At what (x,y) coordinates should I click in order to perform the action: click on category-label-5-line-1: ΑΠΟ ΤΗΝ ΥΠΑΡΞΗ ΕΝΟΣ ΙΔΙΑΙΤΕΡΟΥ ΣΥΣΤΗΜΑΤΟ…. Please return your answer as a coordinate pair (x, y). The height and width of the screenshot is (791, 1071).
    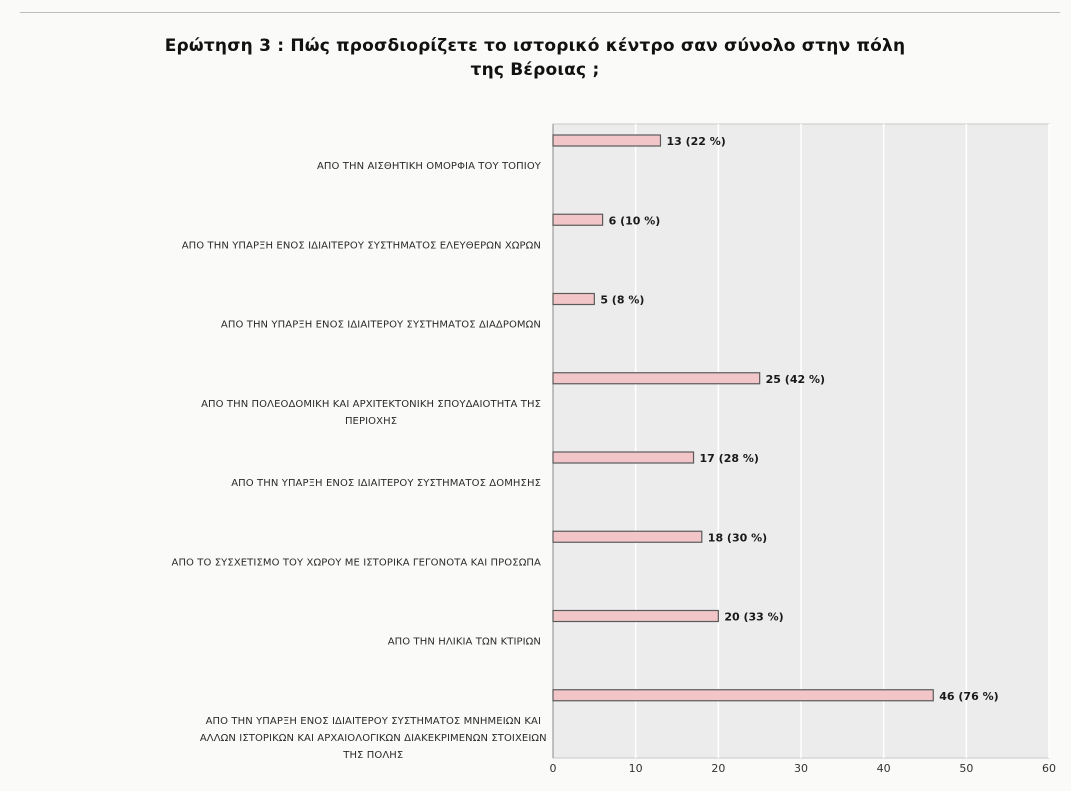
    Looking at the image, I should click on (386, 483).